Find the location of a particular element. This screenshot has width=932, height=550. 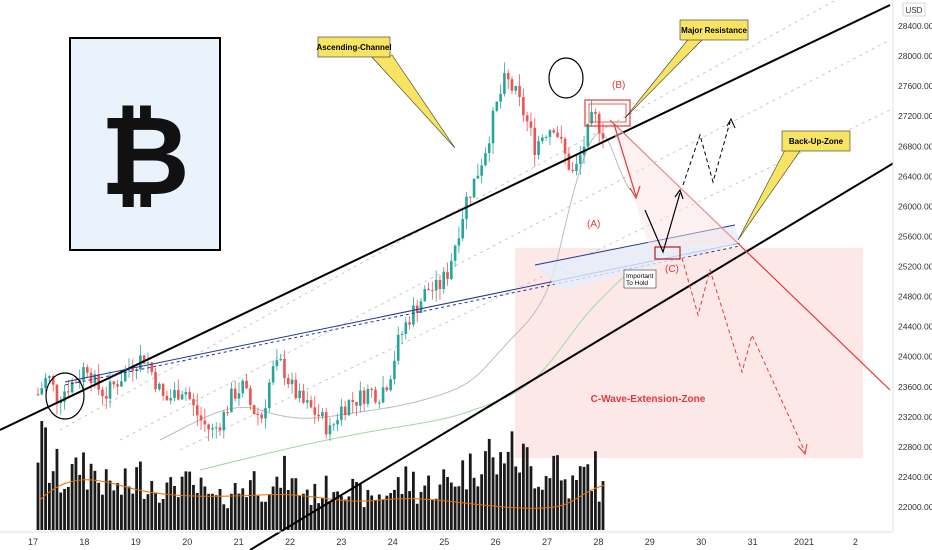

y-tick-label: 26000.00 is located at coordinates (915, 206).